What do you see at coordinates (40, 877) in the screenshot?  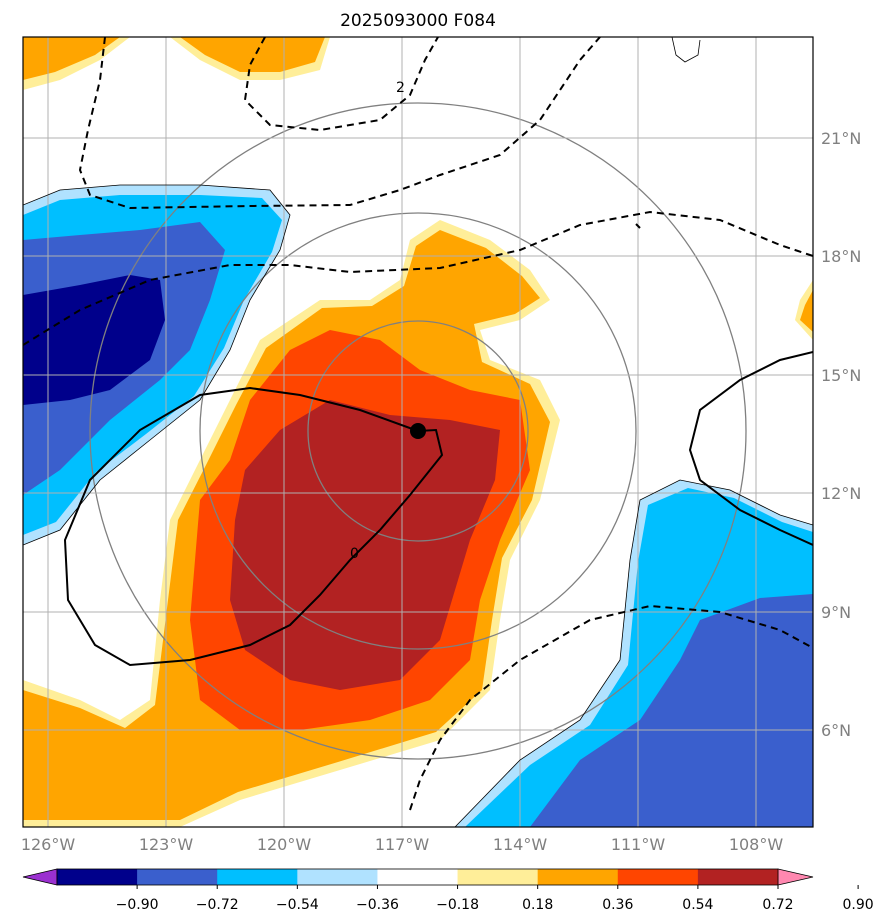 I see `colorbar-extend-low` at bounding box center [40, 877].